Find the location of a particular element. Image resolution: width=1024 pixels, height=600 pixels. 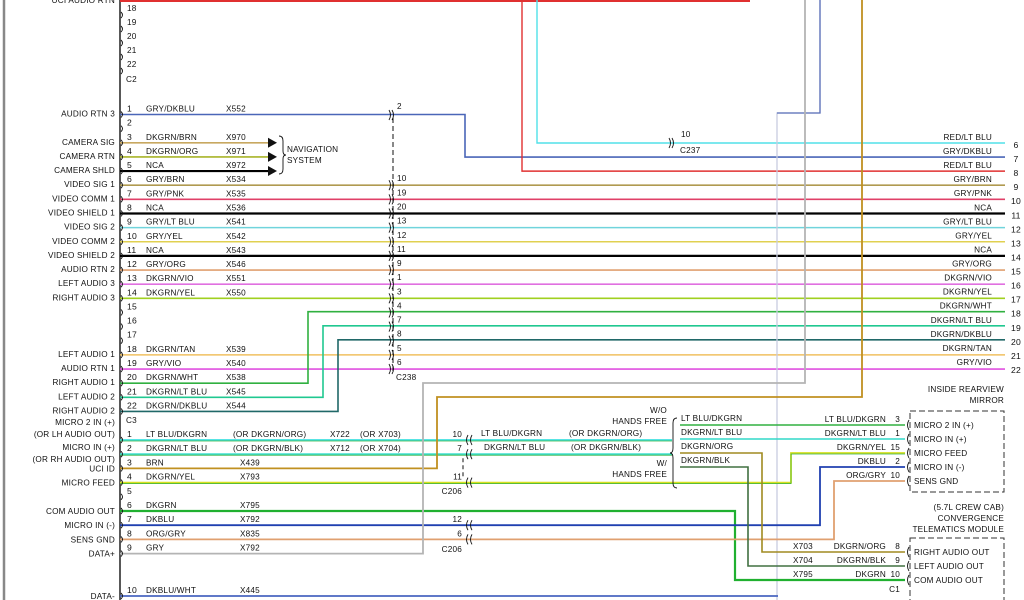

wire-color-label: GRY/LT BLU is located at coordinates (170, 222).